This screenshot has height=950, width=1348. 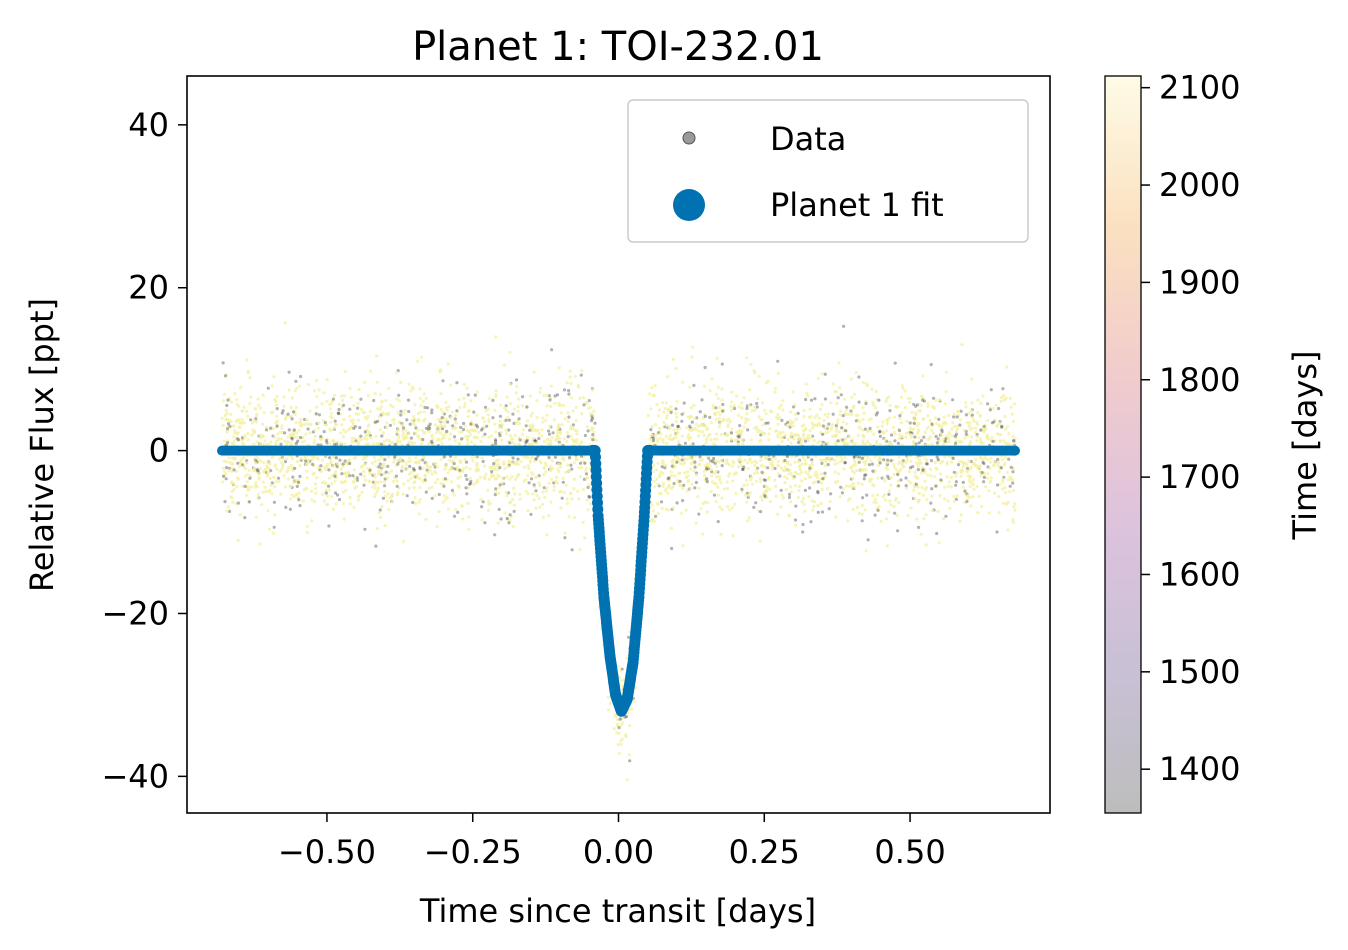 I want to click on x-tick-label: 0.50, so click(x=909, y=852).